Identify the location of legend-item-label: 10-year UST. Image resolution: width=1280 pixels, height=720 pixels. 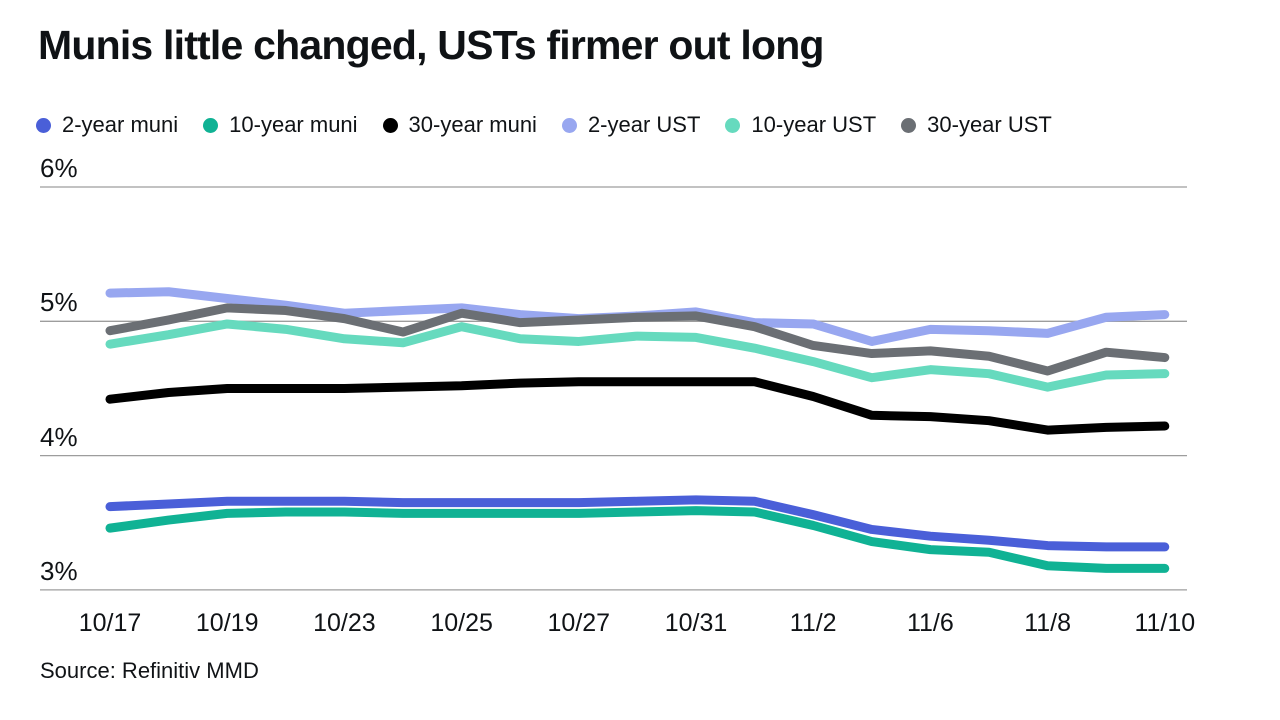
(814, 124).